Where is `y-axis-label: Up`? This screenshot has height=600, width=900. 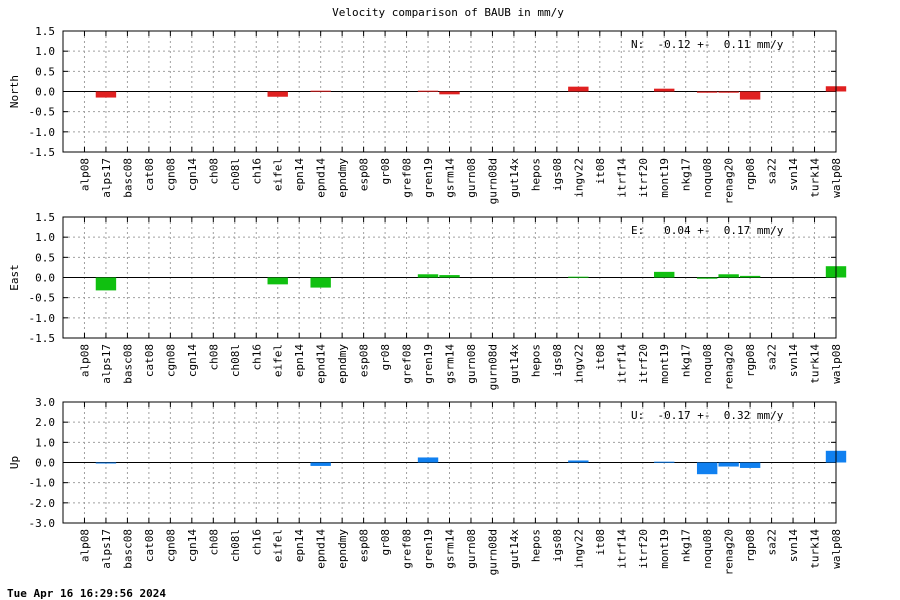 y-axis-label: Up is located at coordinates (14, 462).